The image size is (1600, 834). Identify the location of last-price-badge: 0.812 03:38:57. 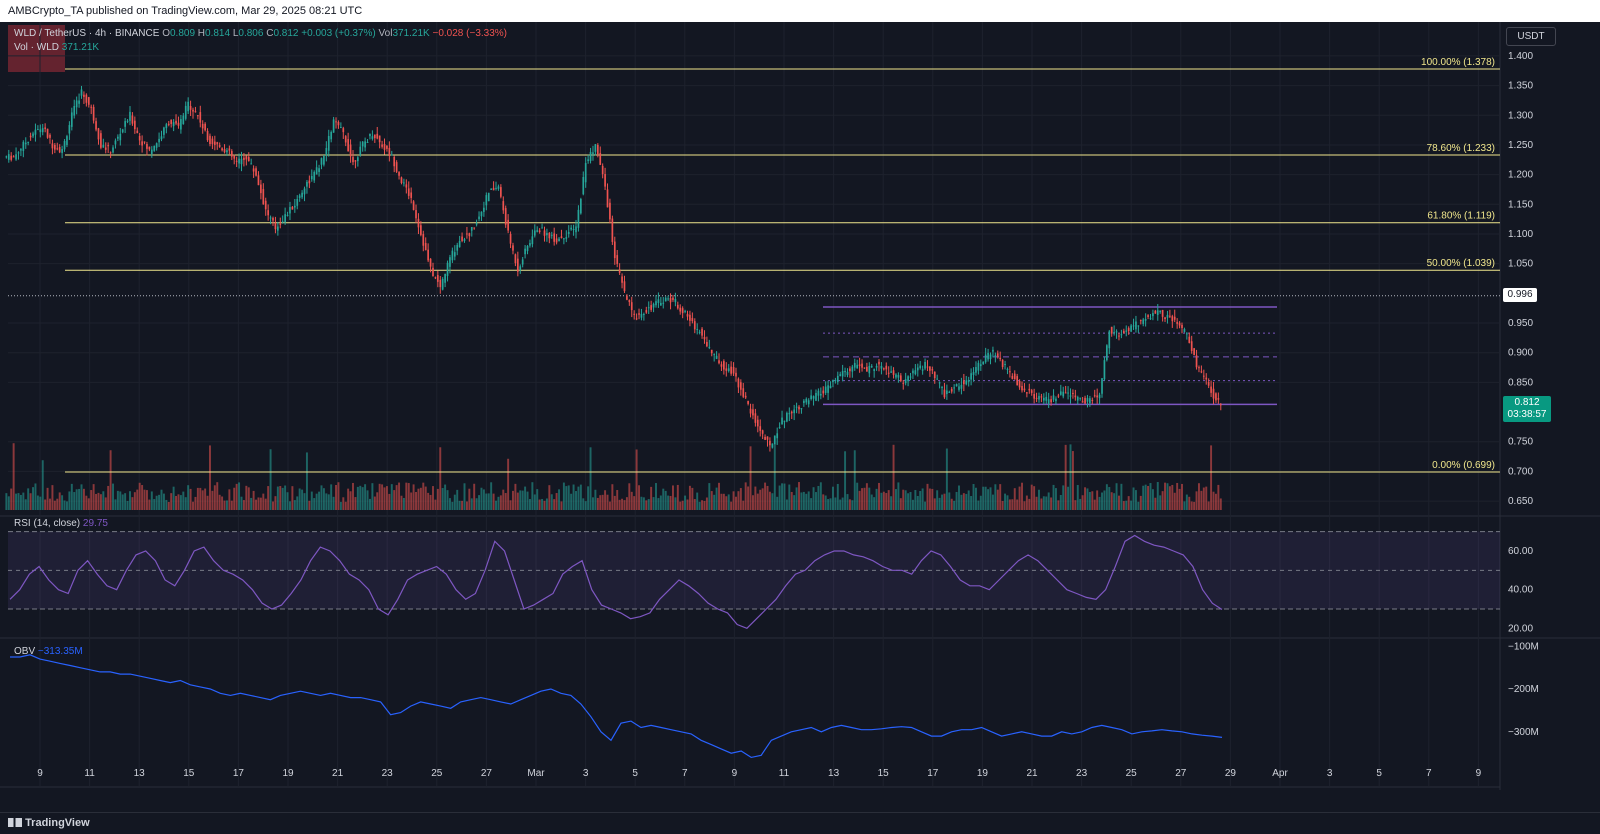
(1527, 409).